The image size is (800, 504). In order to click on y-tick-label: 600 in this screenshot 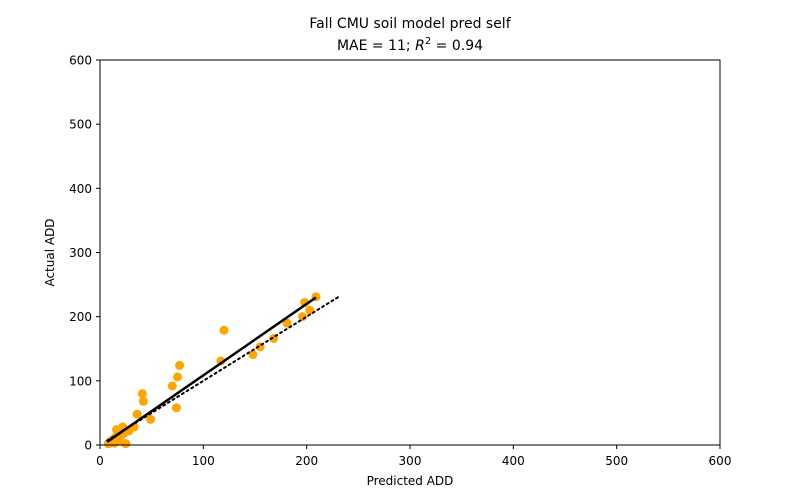, I will do `click(80, 61)`.